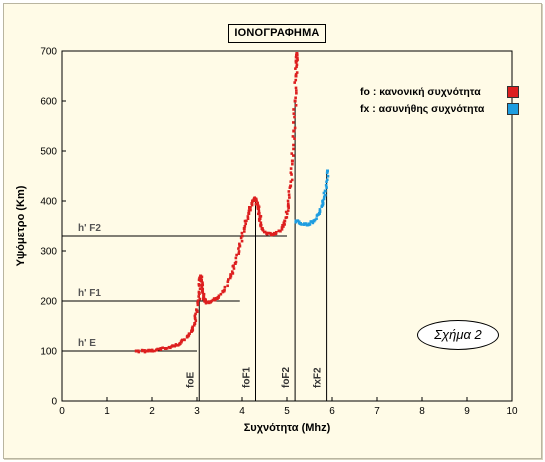  Describe the element at coordinates (152, 411) in the screenshot. I see `x-tick-label-2: 2` at that location.